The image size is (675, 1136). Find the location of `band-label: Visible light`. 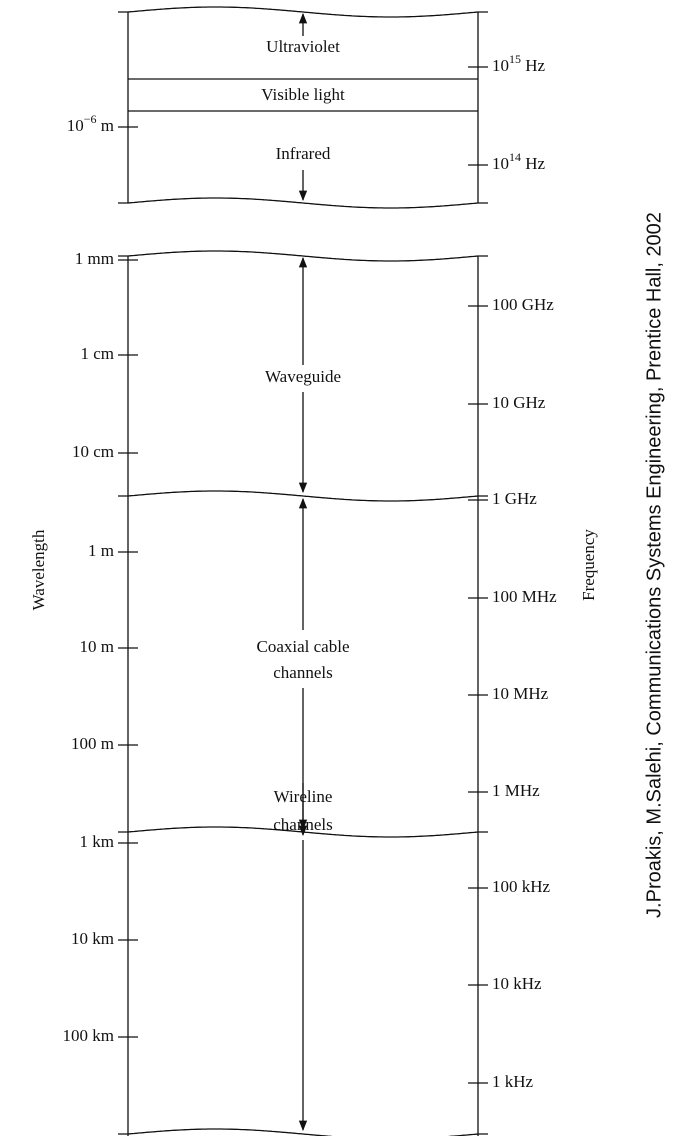

band-label: Visible light is located at coordinates (303, 94).